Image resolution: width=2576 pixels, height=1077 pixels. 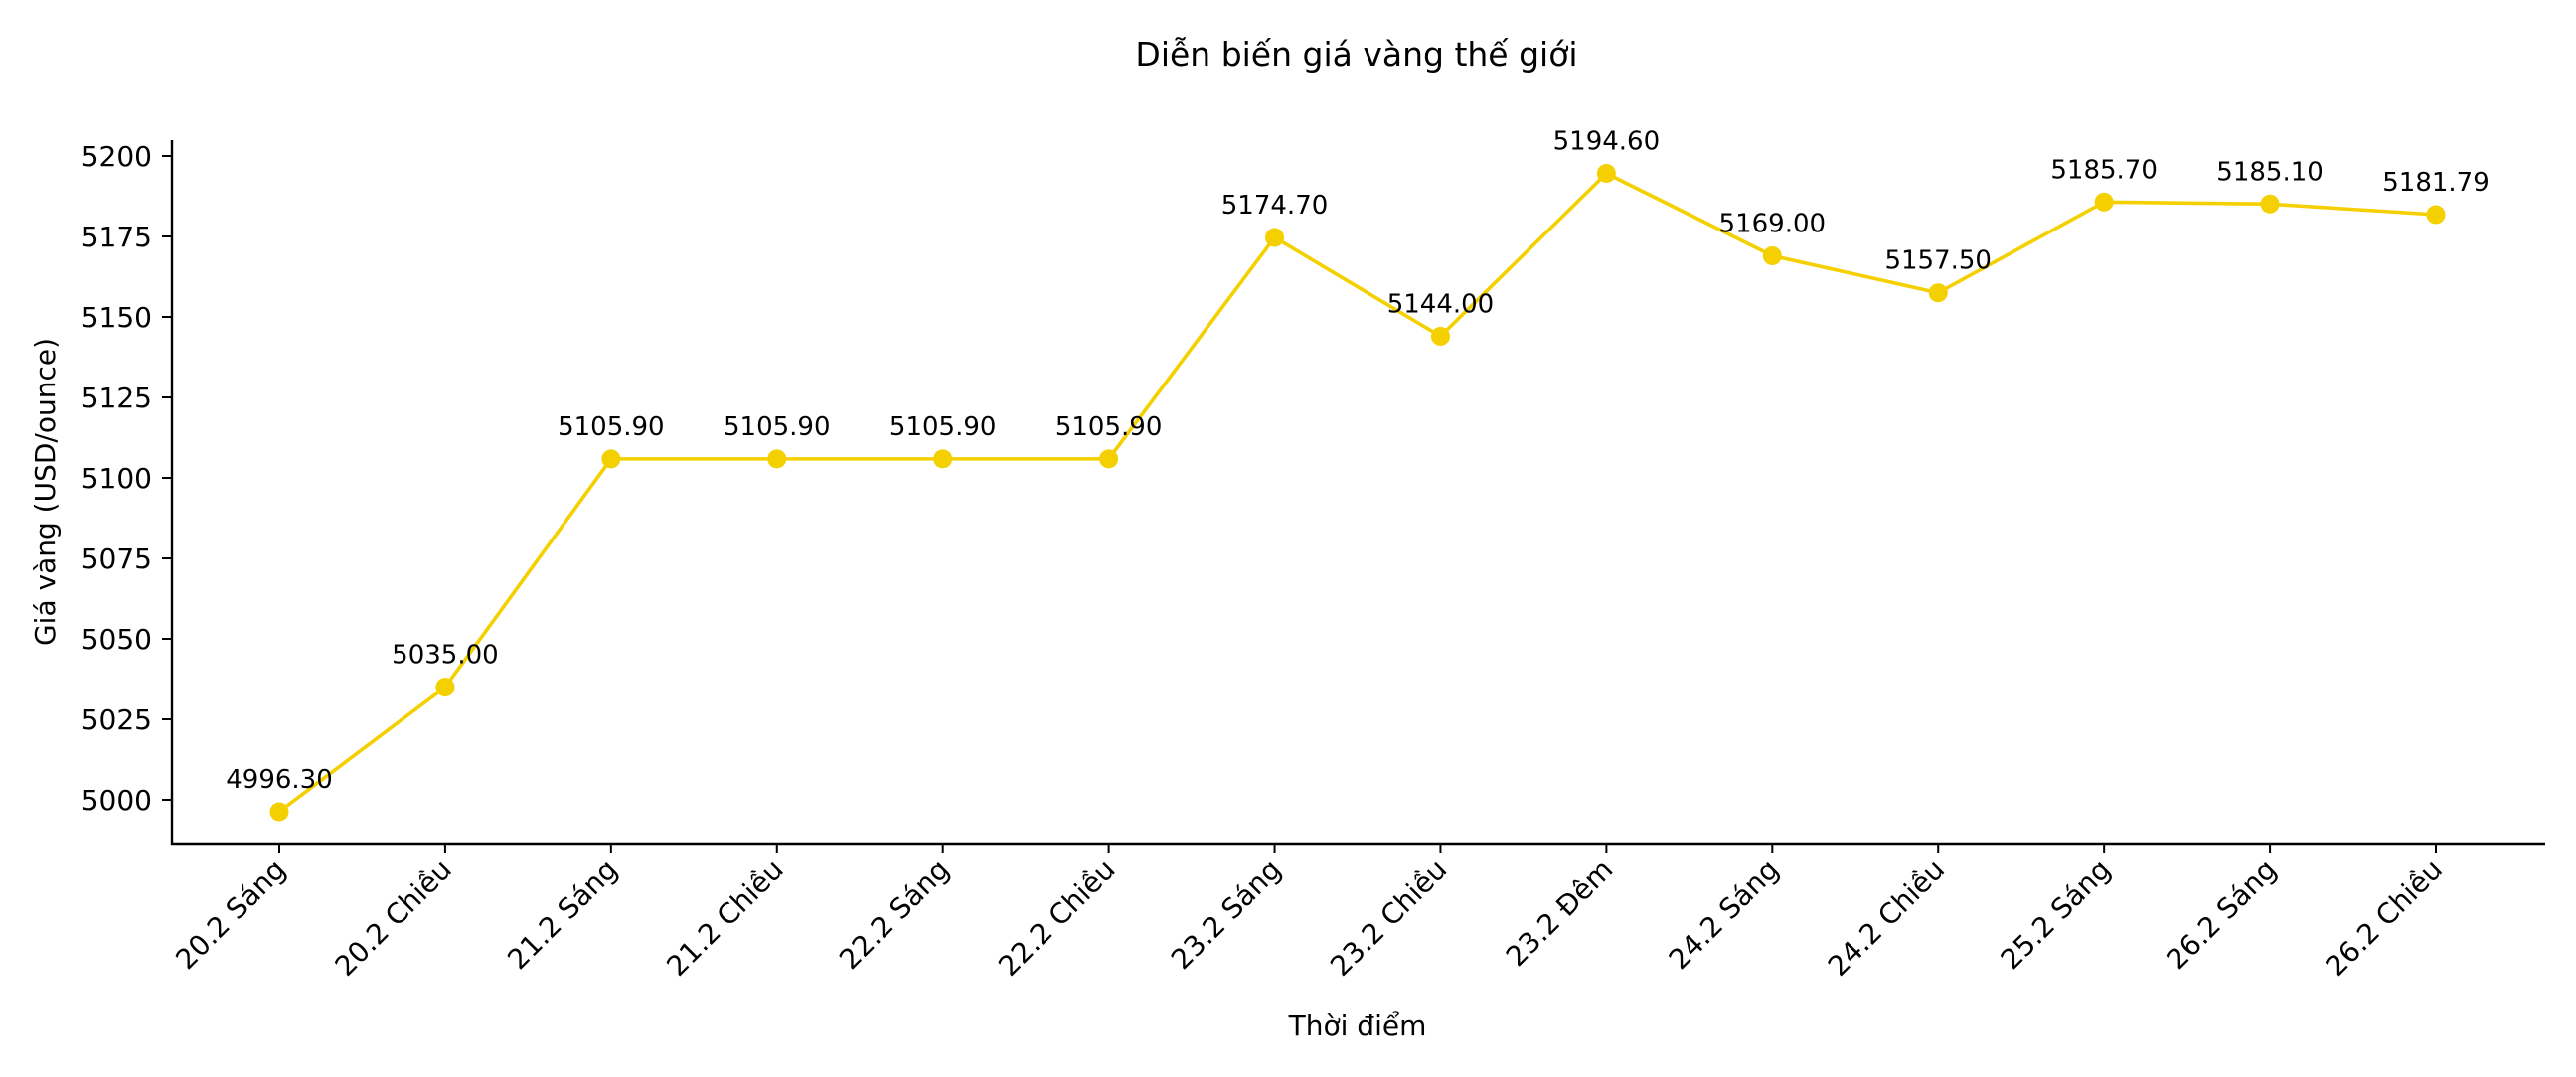 What do you see at coordinates (116, 157) in the screenshot?
I see `y-tick-label: 5200` at bounding box center [116, 157].